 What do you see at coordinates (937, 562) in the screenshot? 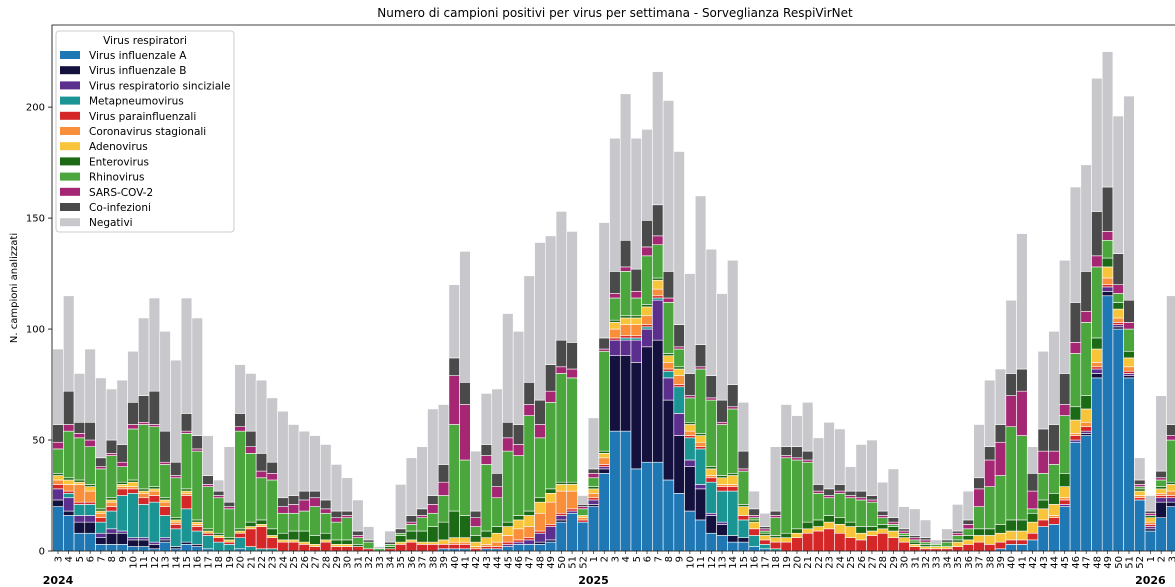
I see `x-tick-label: 33` at bounding box center [937, 562].